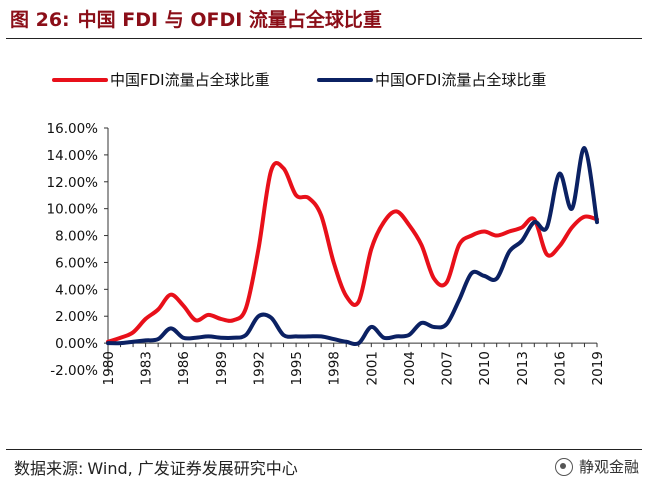 The image size is (653, 491). Describe the element at coordinates (49, 468) in the screenshot. I see `source-prefix: 数据来源:` at that location.